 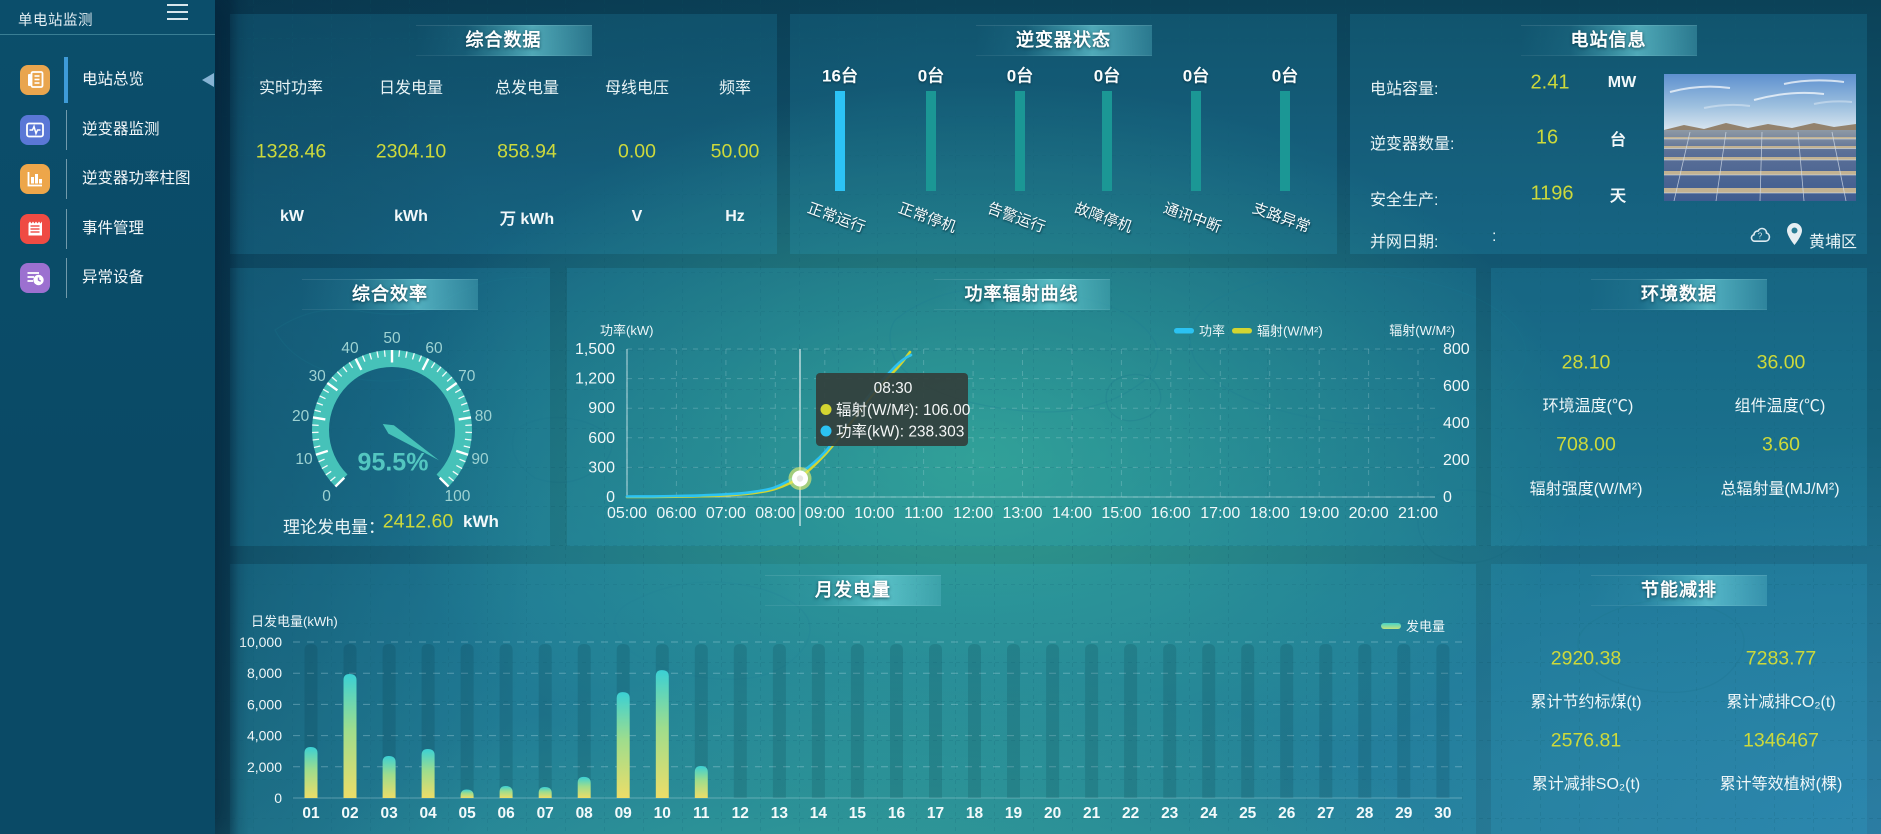 I want to click on svg-text: 03, so click(x=389, y=813).